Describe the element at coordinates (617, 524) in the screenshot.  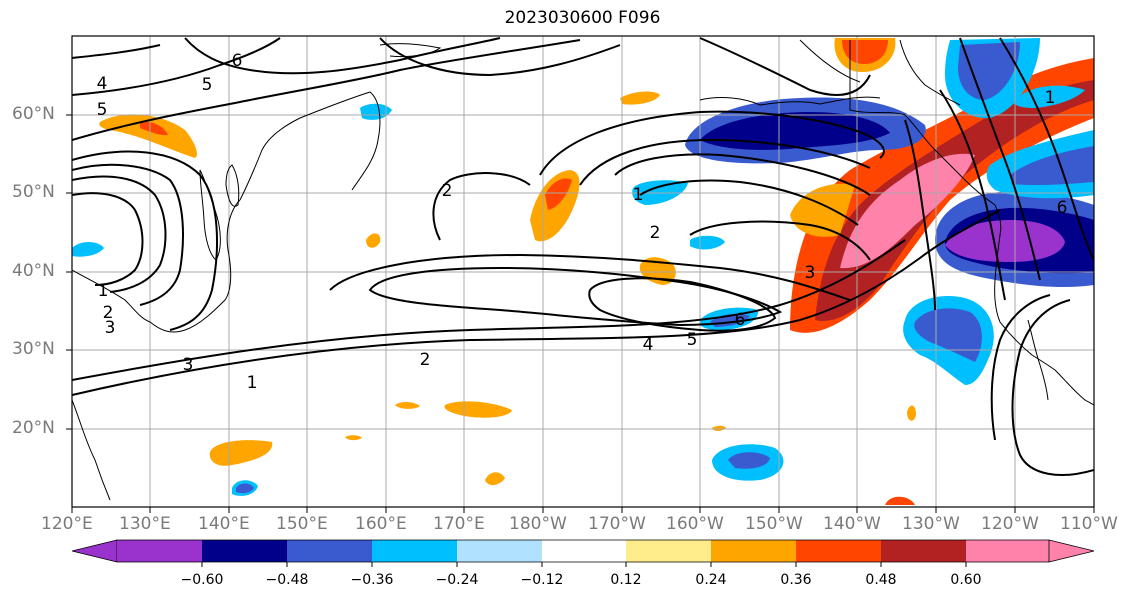
I see `lon-label: 170°W` at that location.